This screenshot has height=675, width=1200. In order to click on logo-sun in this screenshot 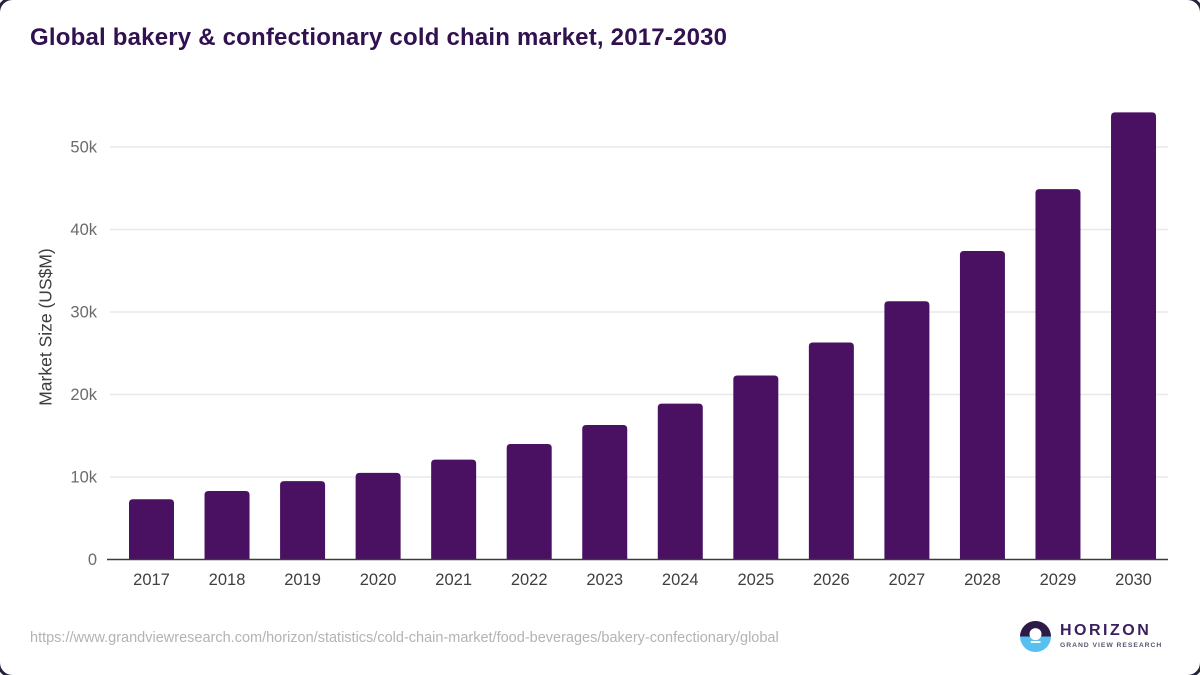, I will do `click(1035, 634)`.